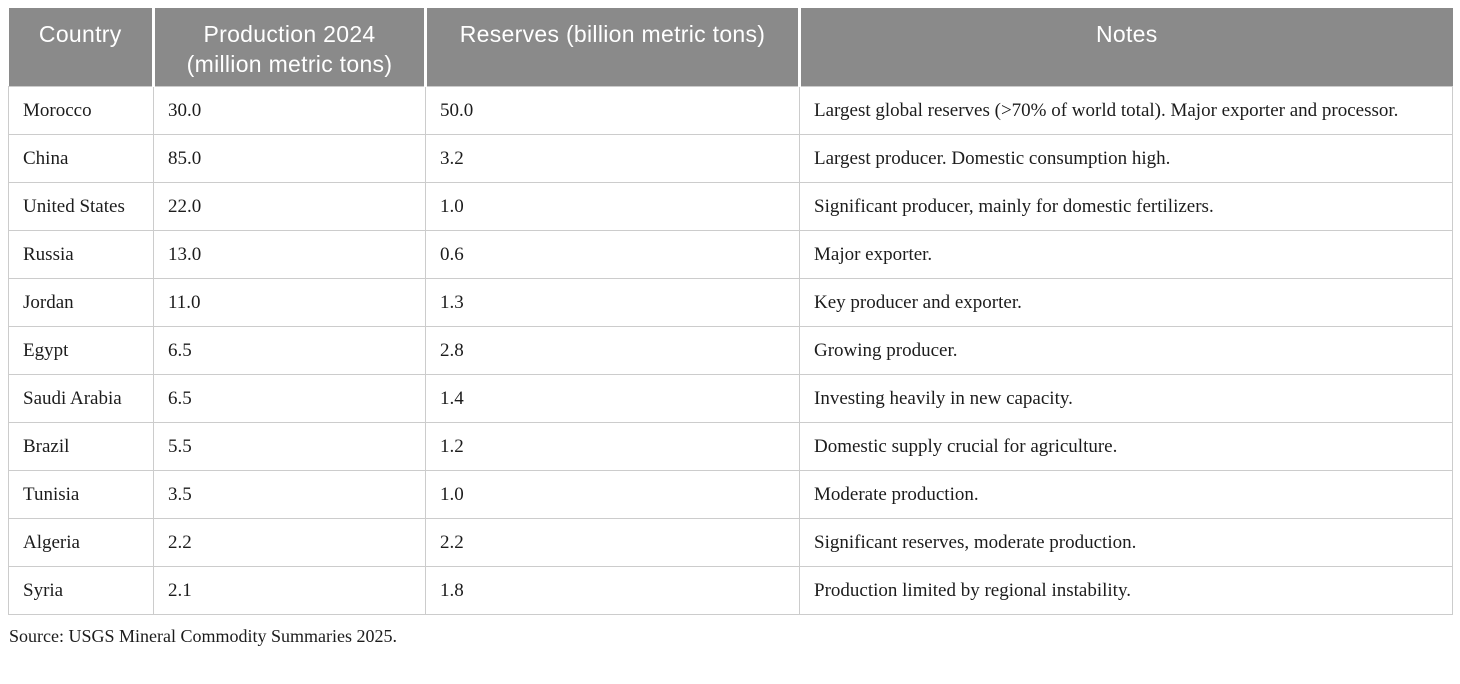 The width and height of the screenshot is (1460, 684). I want to click on cell-reserves: 2.2, so click(612, 542).